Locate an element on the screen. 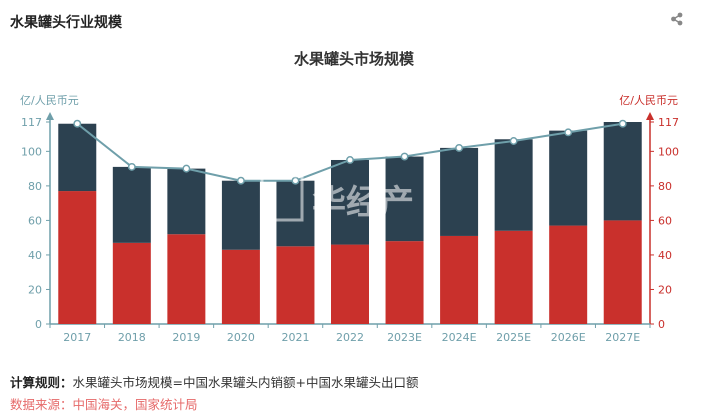  y-right-tick-label: 80 is located at coordinates (665, 186).